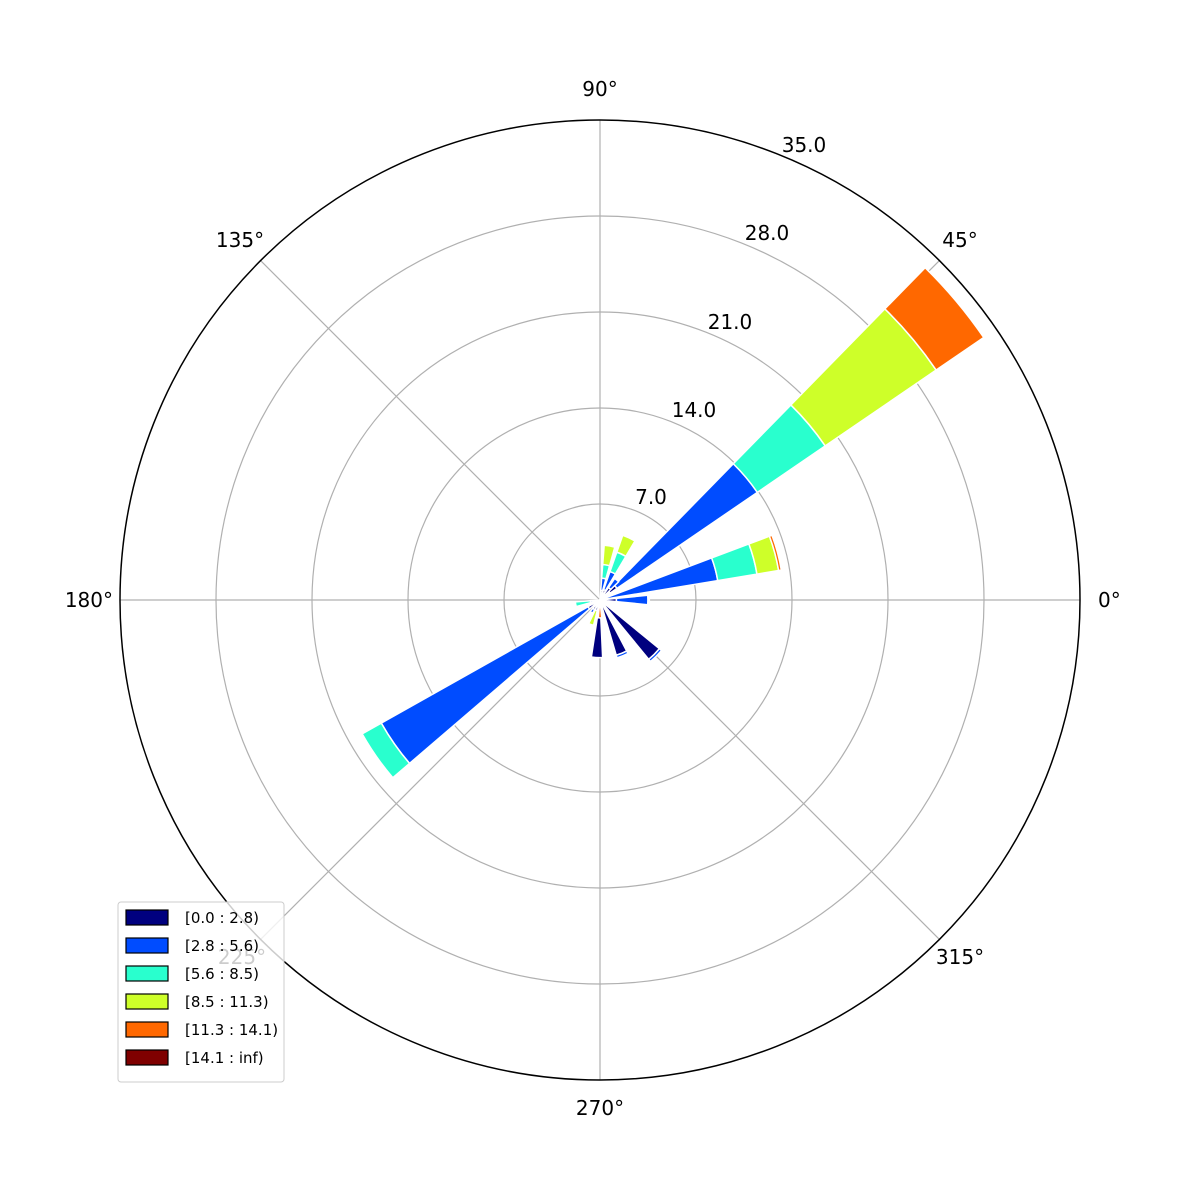 The height and width of the screenshot is (1200, 1200). I want to click on radial-tick-label: 21.0, so click(730, 322).